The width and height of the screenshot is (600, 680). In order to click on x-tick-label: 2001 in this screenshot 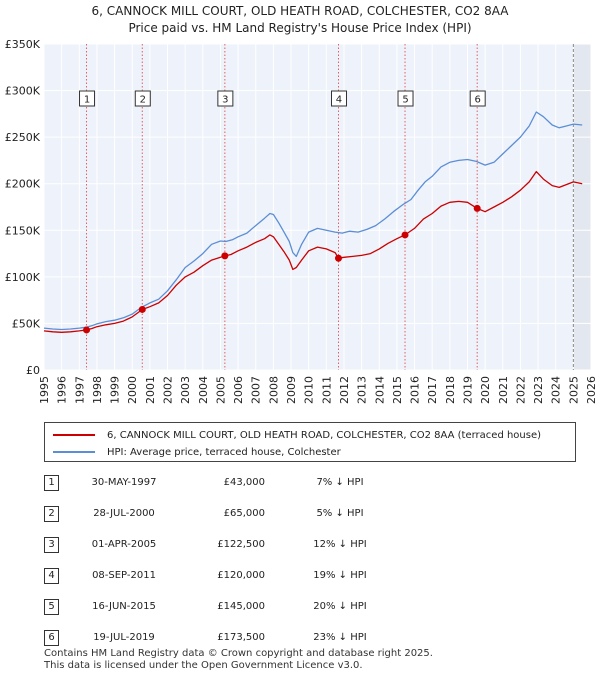, I will do `click(150, 390)`.